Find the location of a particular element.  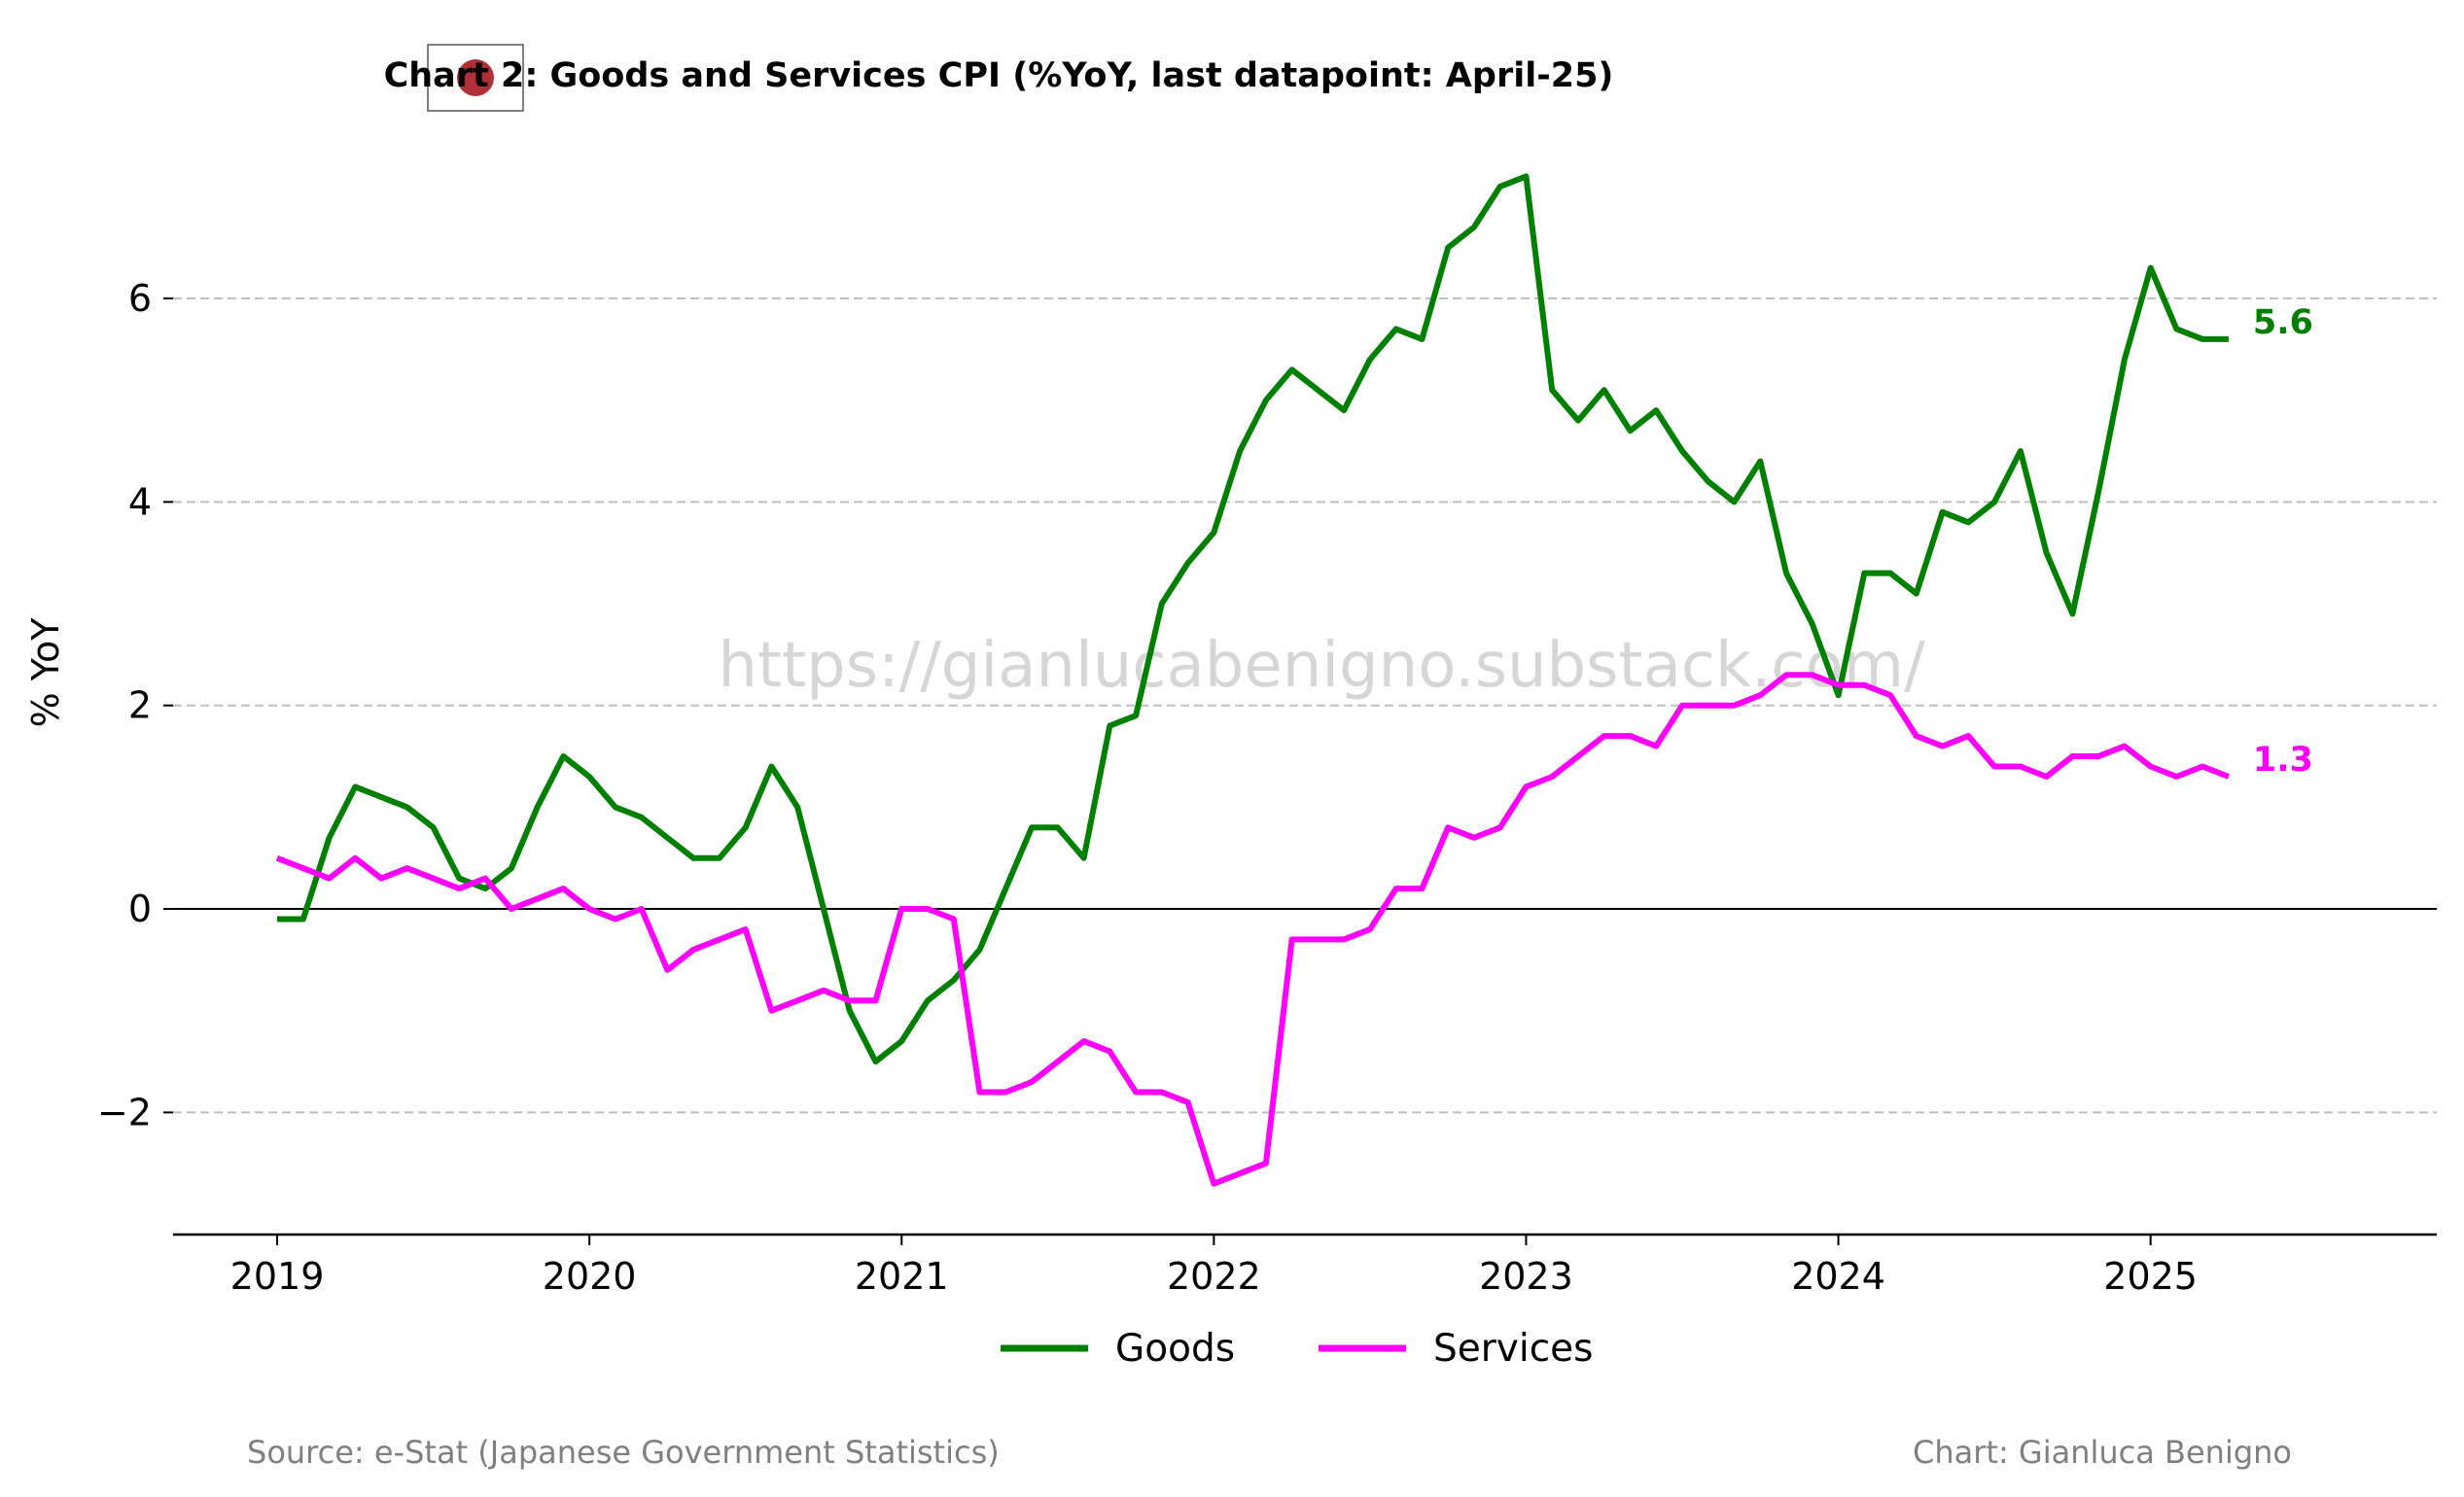

x-tick-label: 2020 is located at coordinates (590, 1277).